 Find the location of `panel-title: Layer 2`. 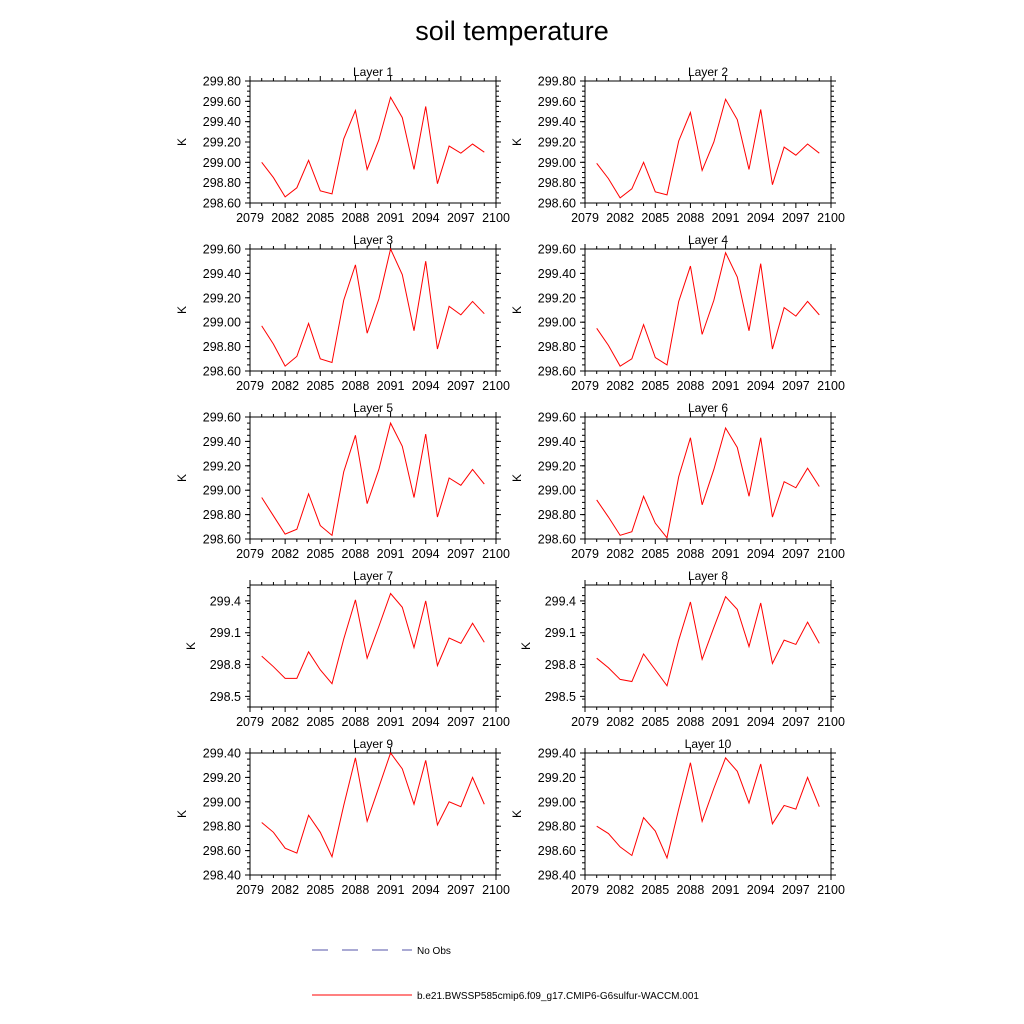

panel-title: Layer 2 is located at coordinates (708, 72).